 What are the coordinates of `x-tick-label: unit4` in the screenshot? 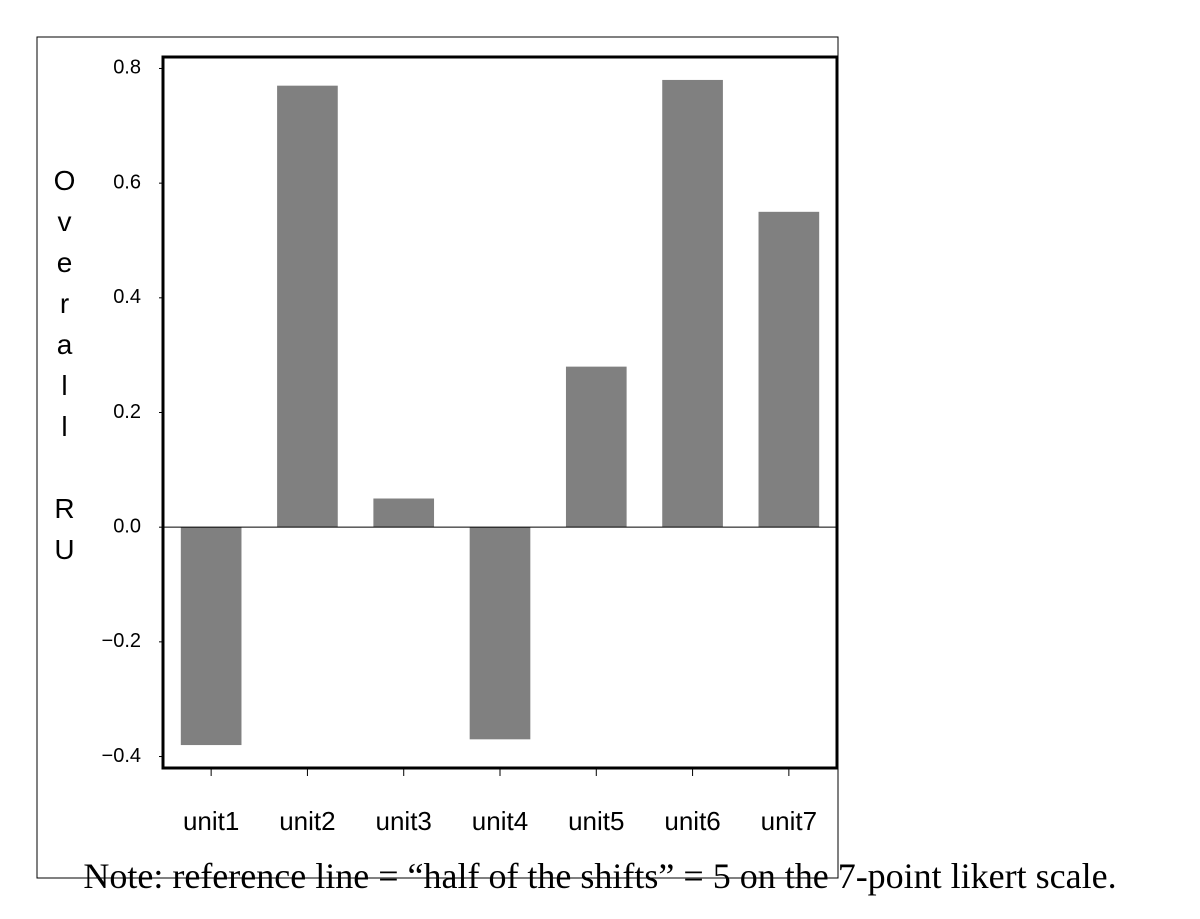 It's located at (500, 821).